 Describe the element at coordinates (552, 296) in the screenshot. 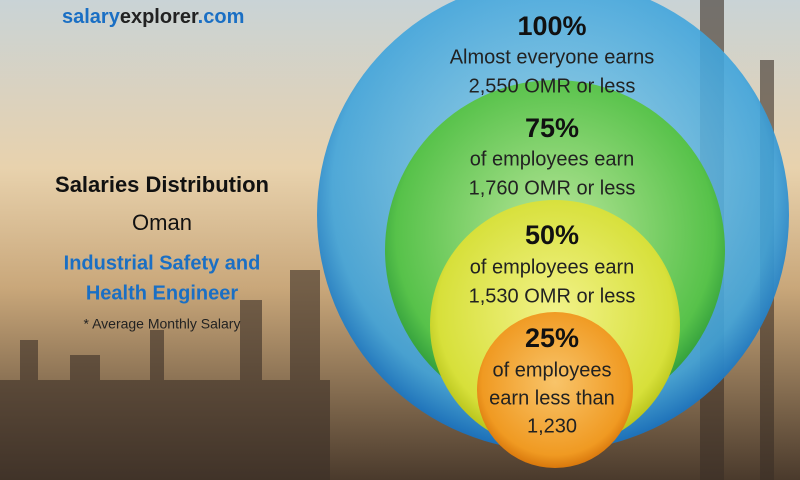

I see `caption: 1,530 OMR or less` at that location.